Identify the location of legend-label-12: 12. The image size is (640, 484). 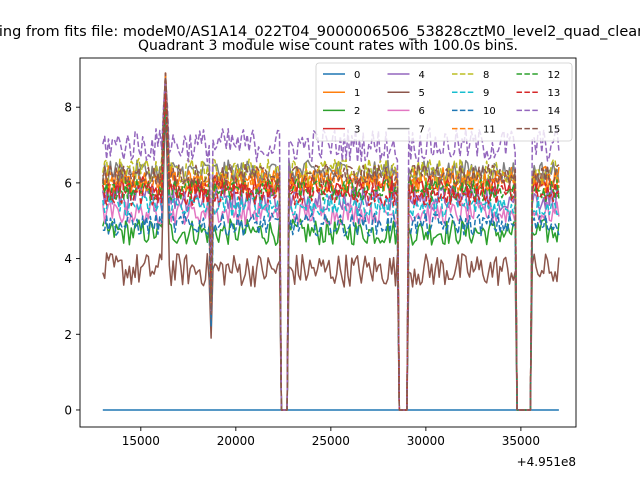
(554, 75).